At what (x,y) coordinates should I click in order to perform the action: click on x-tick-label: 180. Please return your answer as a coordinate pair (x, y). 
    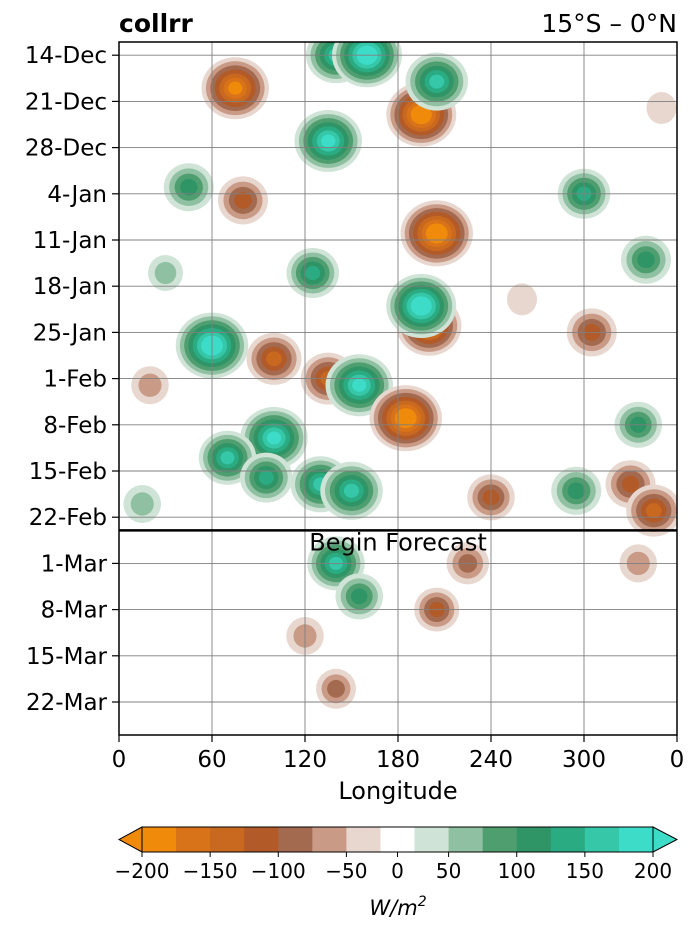
    Looking at the image, I should click on (398, 760).